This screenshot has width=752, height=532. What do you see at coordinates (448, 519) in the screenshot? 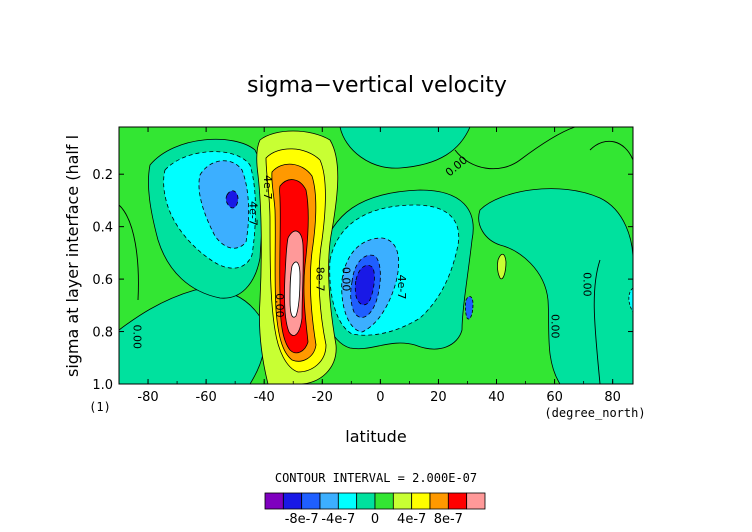
I see `colorbar-tick-label: 8e-7` at bounding box center [448, 519].